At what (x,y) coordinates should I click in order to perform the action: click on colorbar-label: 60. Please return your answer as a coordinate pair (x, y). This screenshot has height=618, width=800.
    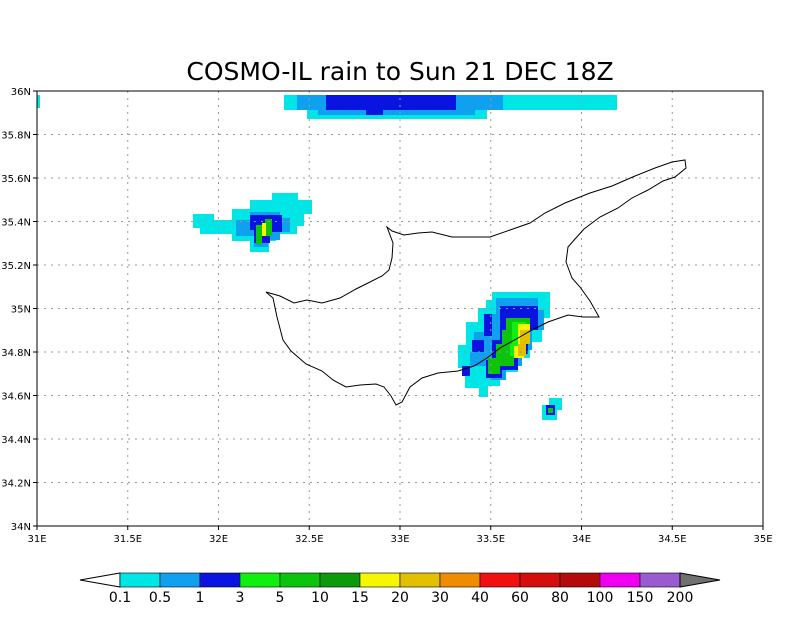
    Looking at the image, I should click on (520, 598).